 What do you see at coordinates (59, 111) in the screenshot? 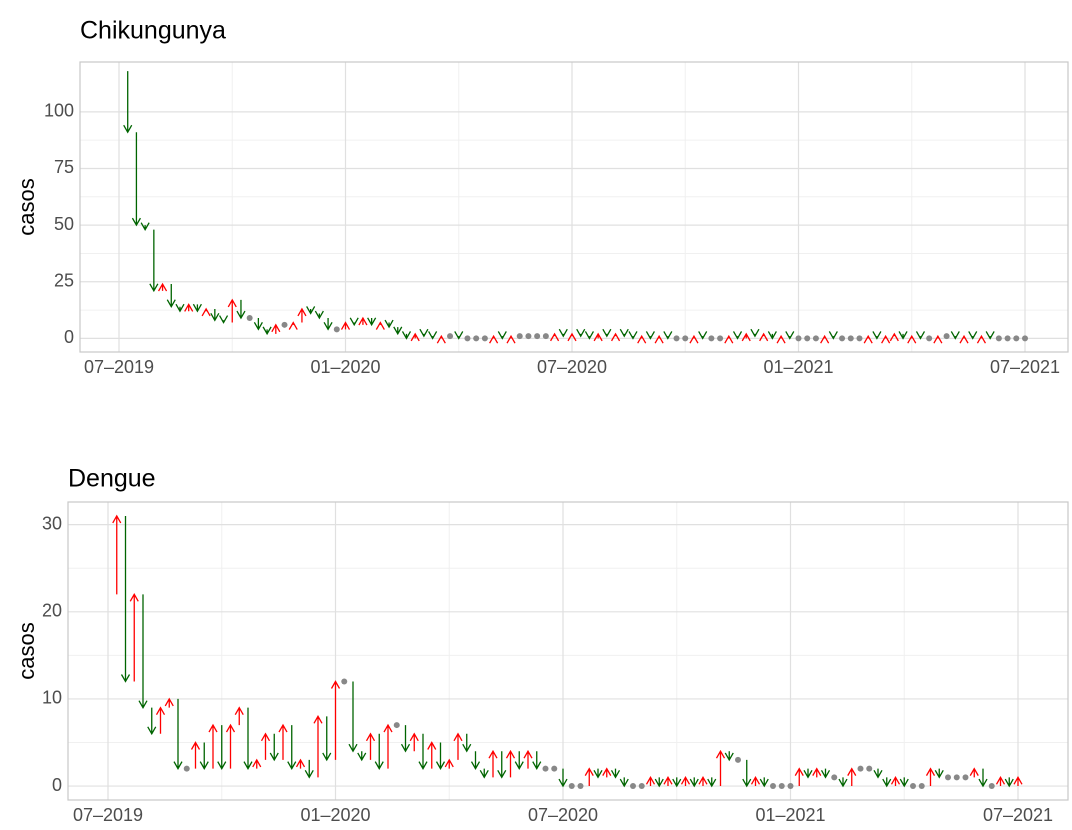
I see `y-tick-label: 100` at bounding box center [59, 111].